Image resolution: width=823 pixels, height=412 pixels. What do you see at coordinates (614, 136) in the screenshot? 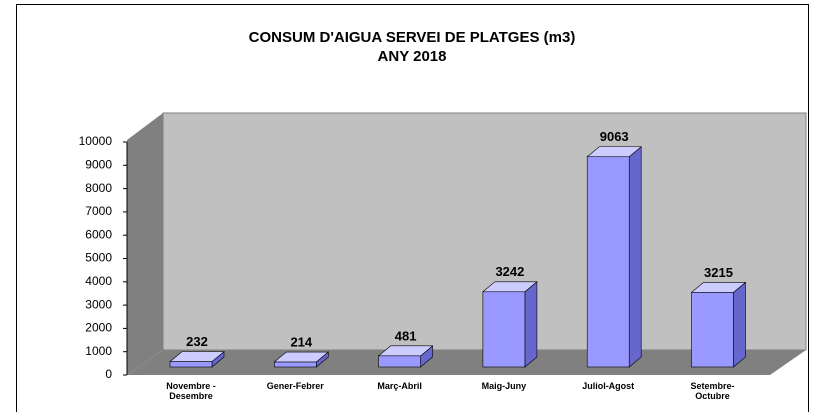
I see `data-label: 9063` at bounding box center [614, 136].